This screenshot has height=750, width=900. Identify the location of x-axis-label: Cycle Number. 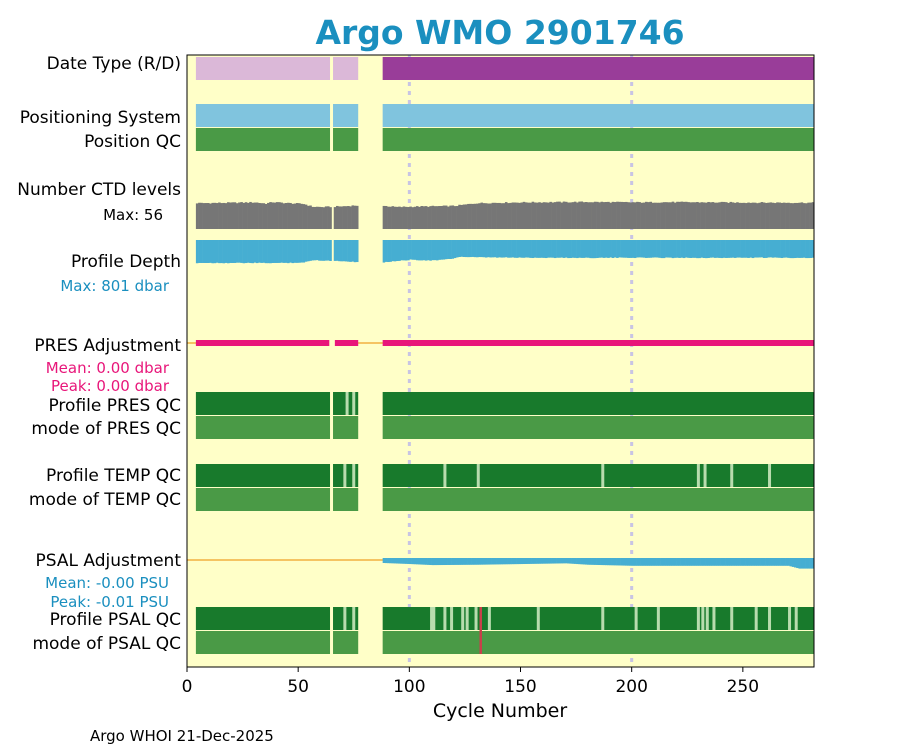
(500, 711).